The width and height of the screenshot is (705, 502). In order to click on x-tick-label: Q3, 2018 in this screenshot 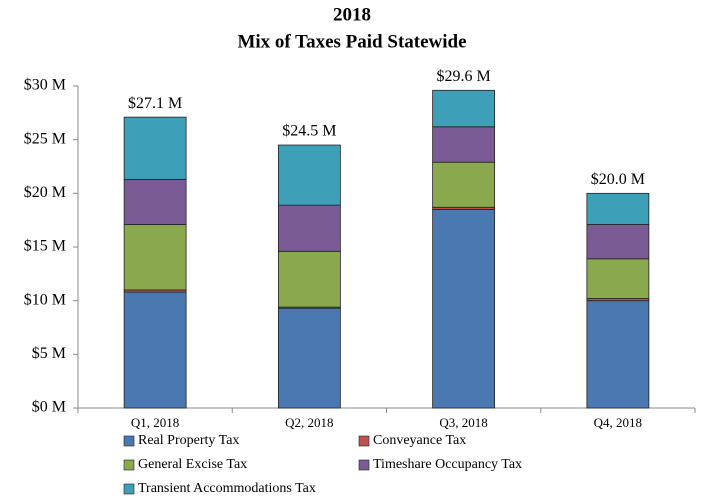, I will do `click(463, 422)`.